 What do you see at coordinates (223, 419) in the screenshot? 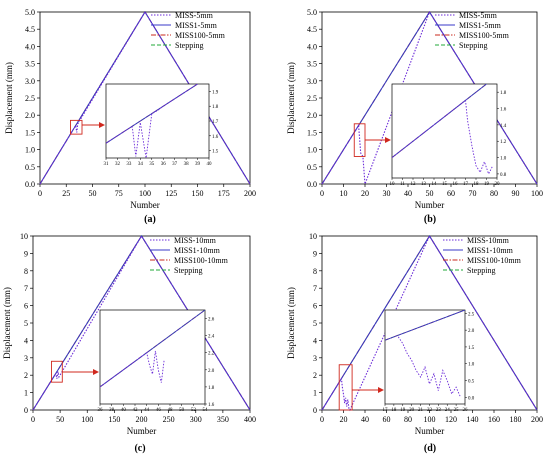
I see `x-tick-label: 350` at bounding box center [223, 419].